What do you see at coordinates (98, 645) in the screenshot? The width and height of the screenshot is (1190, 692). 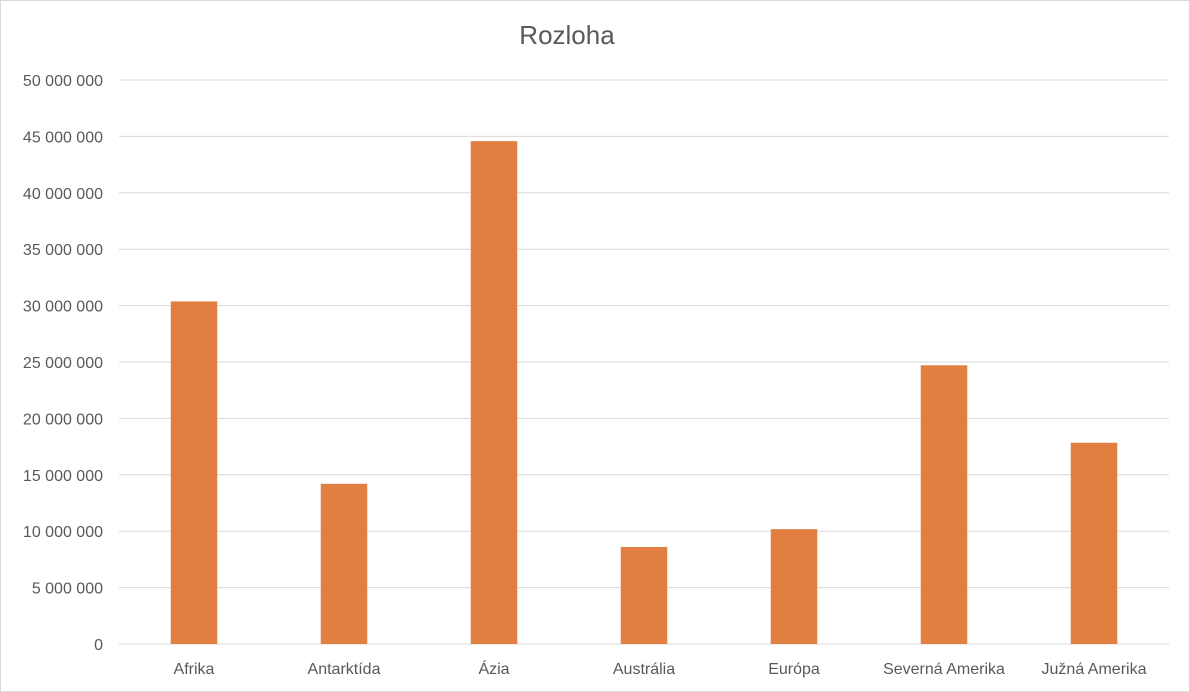 I see `y-tick-label: 0` at bounding box center [98, 645].